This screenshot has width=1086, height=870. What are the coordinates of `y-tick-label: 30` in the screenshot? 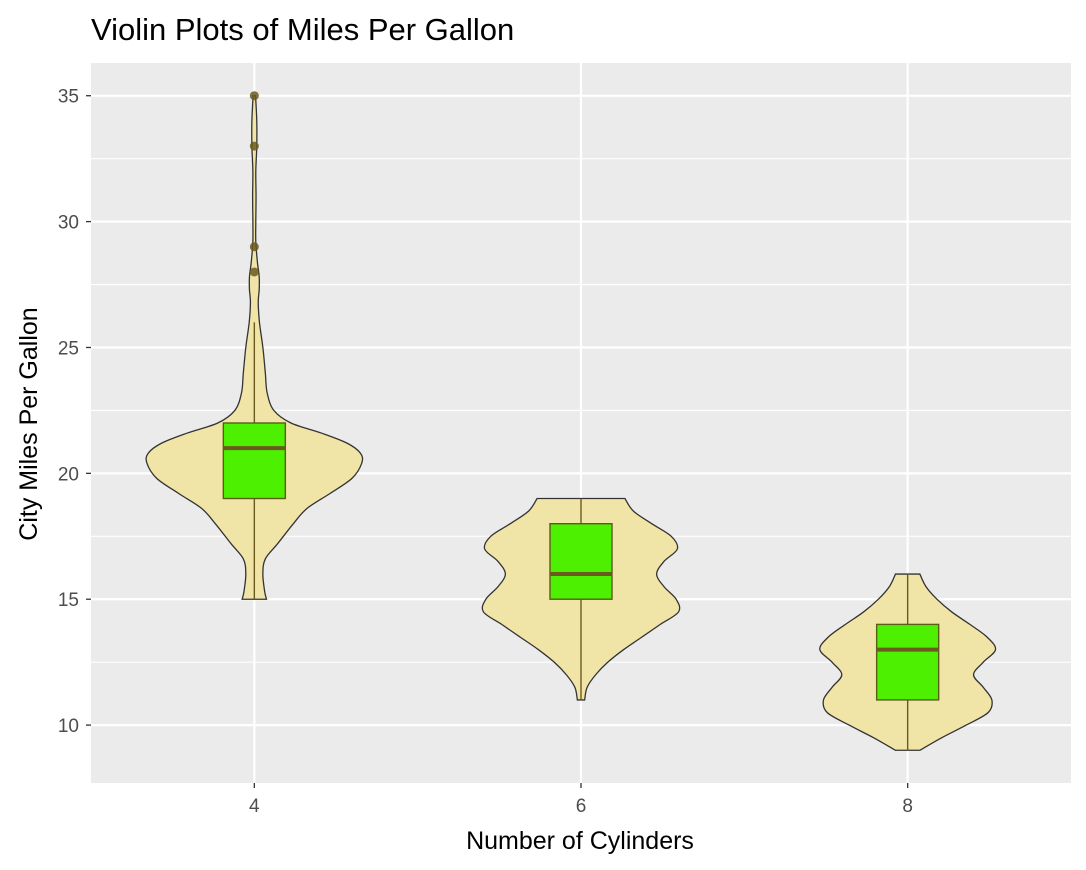 It's located at (68, 223).